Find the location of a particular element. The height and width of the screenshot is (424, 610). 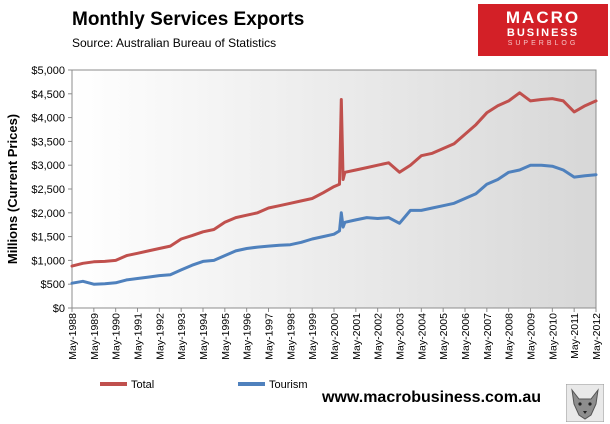

y-tick-label: $500 is located at coordinates (53, 285).